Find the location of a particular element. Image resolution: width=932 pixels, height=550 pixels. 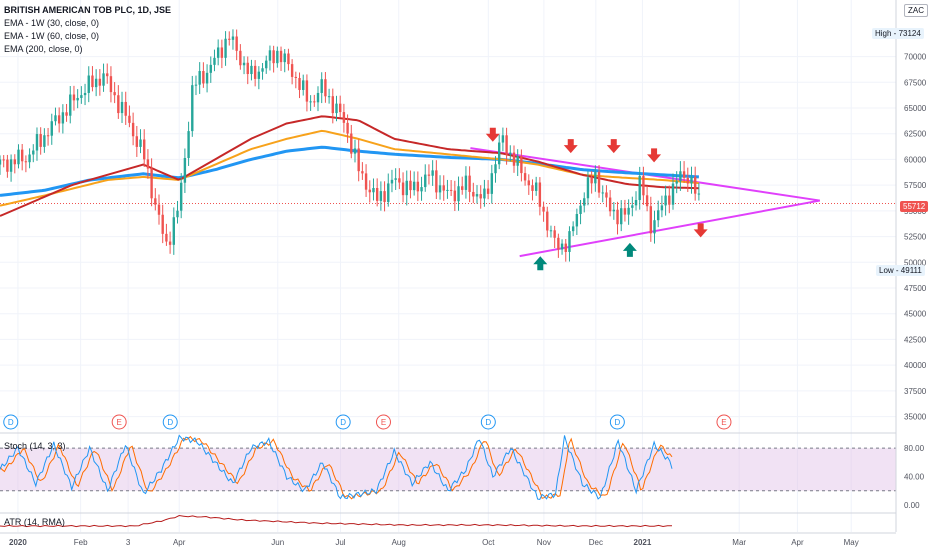

indicator-ema200: EMA (200, close, 0) is located at coordinates (43, 49).